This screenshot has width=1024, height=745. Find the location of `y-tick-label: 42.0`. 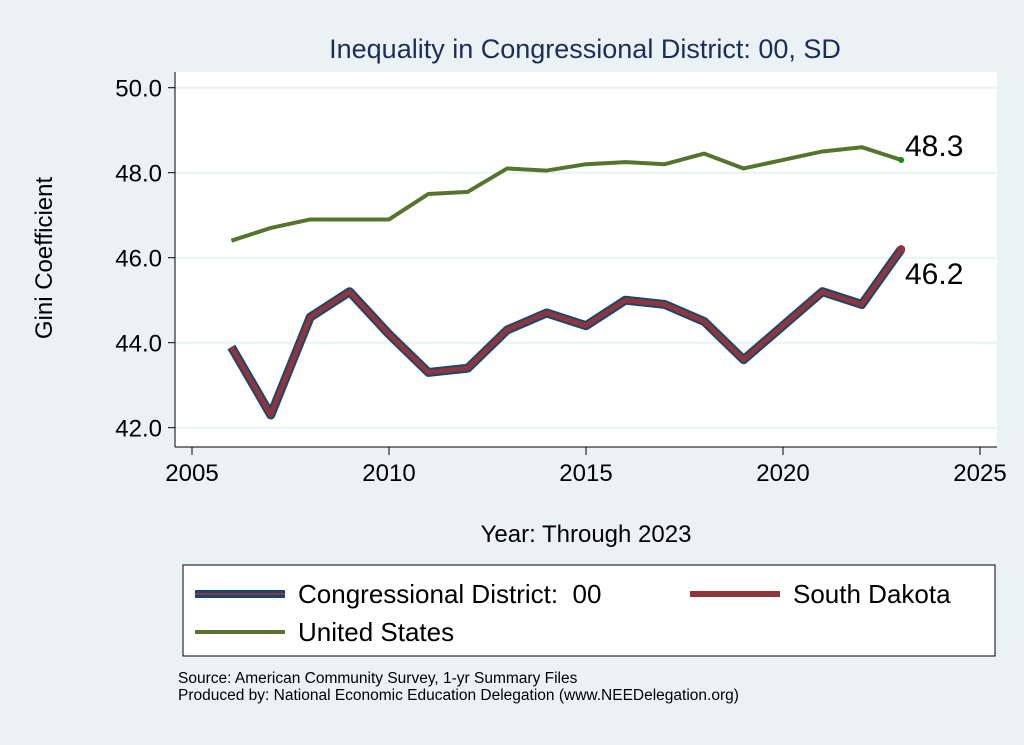

y-tick-label: 42.0 is located at coordinates (138, 429).